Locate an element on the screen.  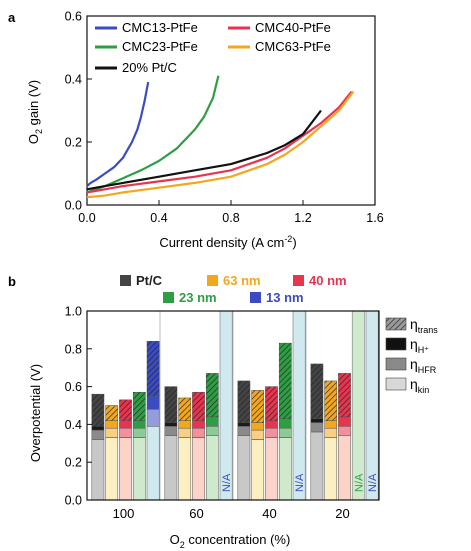
panel-b-y-tick-label: 0.6 is located at coordinates (73, 387).